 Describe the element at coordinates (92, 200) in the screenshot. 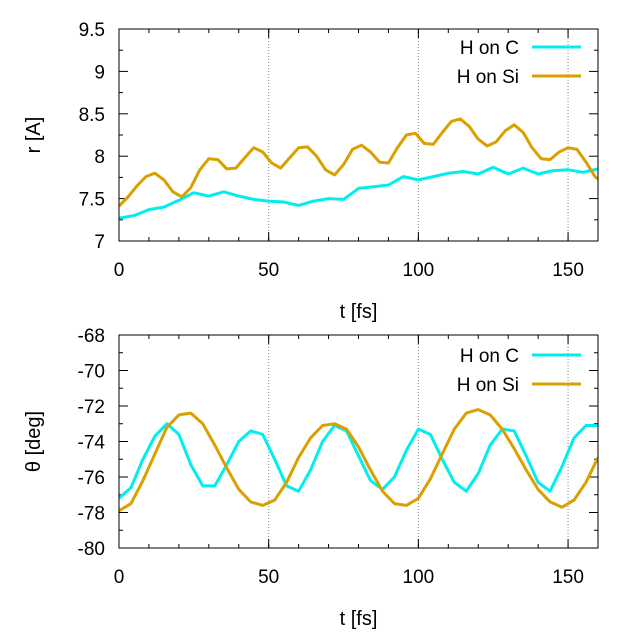

I see `y-tick-label: 7.5` at that location.